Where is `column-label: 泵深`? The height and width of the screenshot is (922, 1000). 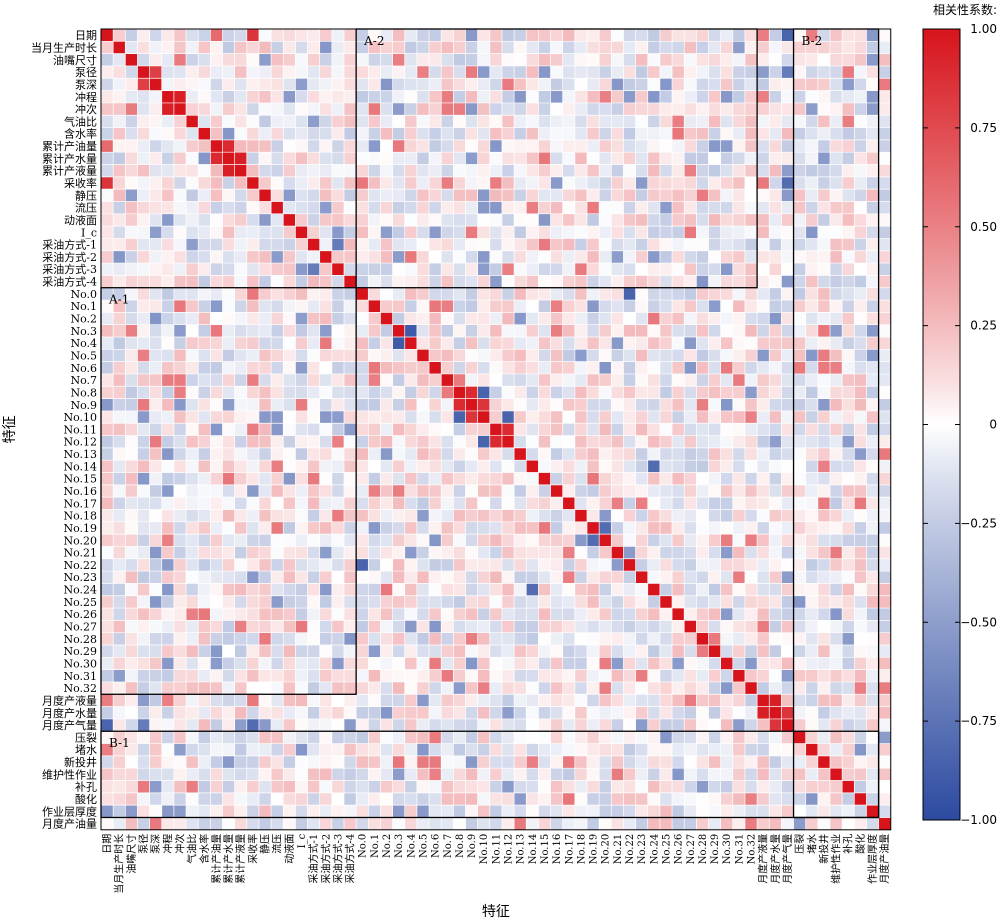
column-label: 泵深 is located at coordinates (156, 844).